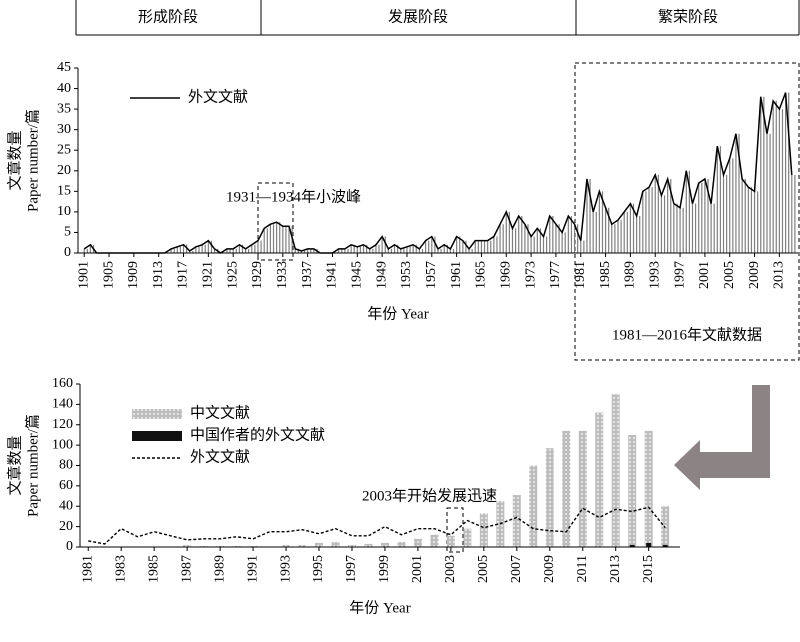 This screenshot has width=800, height=642. What do you see at coordinates (64, 67) in the screenshot?
I see `y-tick-label: 45` at bounding box center [64, 67].